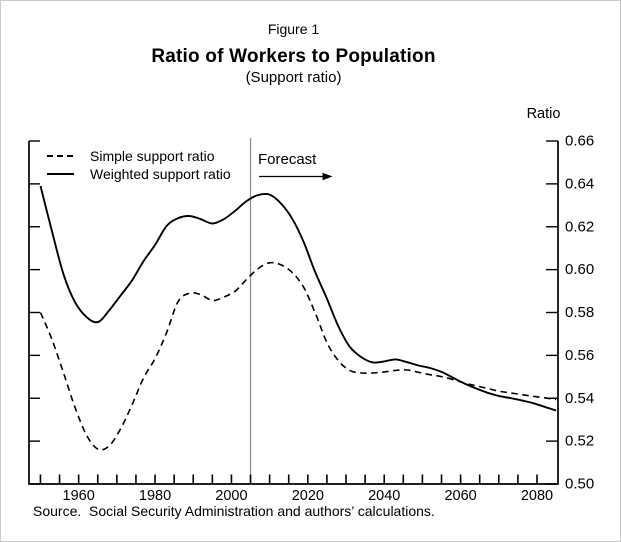 The image size is (621, 542). Describe the element at coordinates (460, 496) in the screenshot. I see `x-tick-label: 2060` at that location.